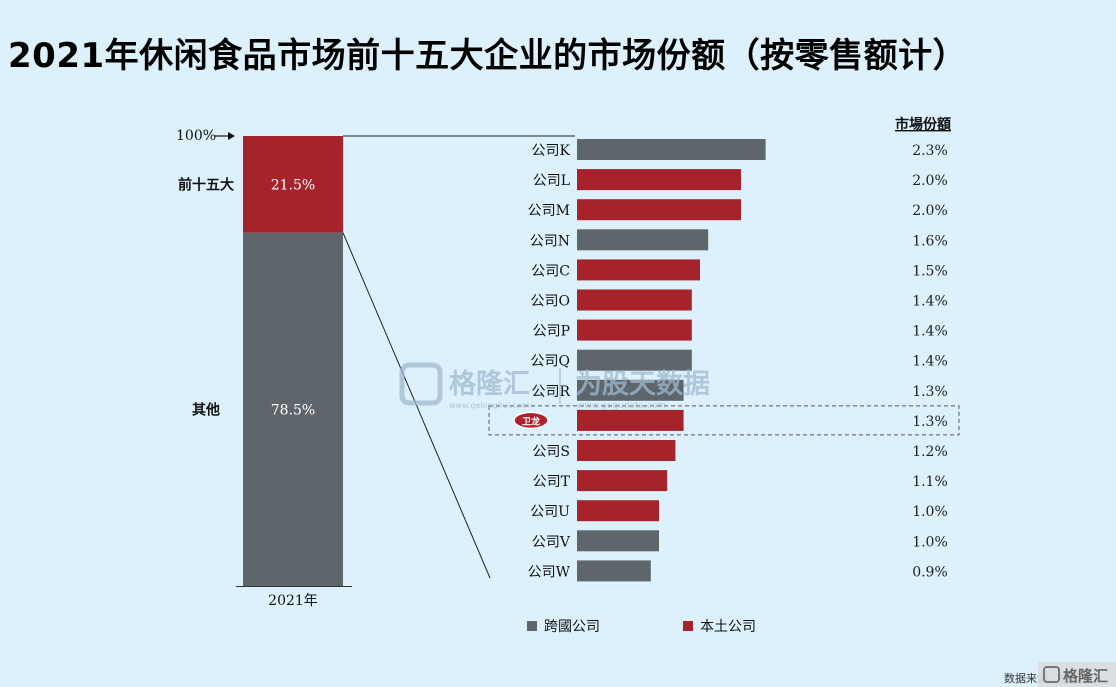 This screenshot has height=687, width=1116. Describe the element at coordinates (930, 271) in the screenshot. I see `bar-value-label-4: 1.5%` at that location.